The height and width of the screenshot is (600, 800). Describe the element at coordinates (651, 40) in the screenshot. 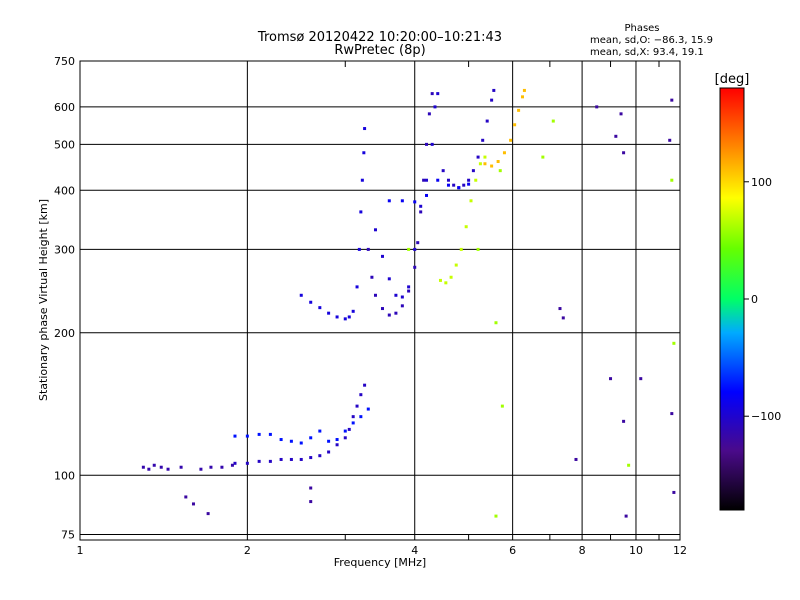

I see `stats-line-o: mean, sd,O: −86.3, 15.9` at that location.